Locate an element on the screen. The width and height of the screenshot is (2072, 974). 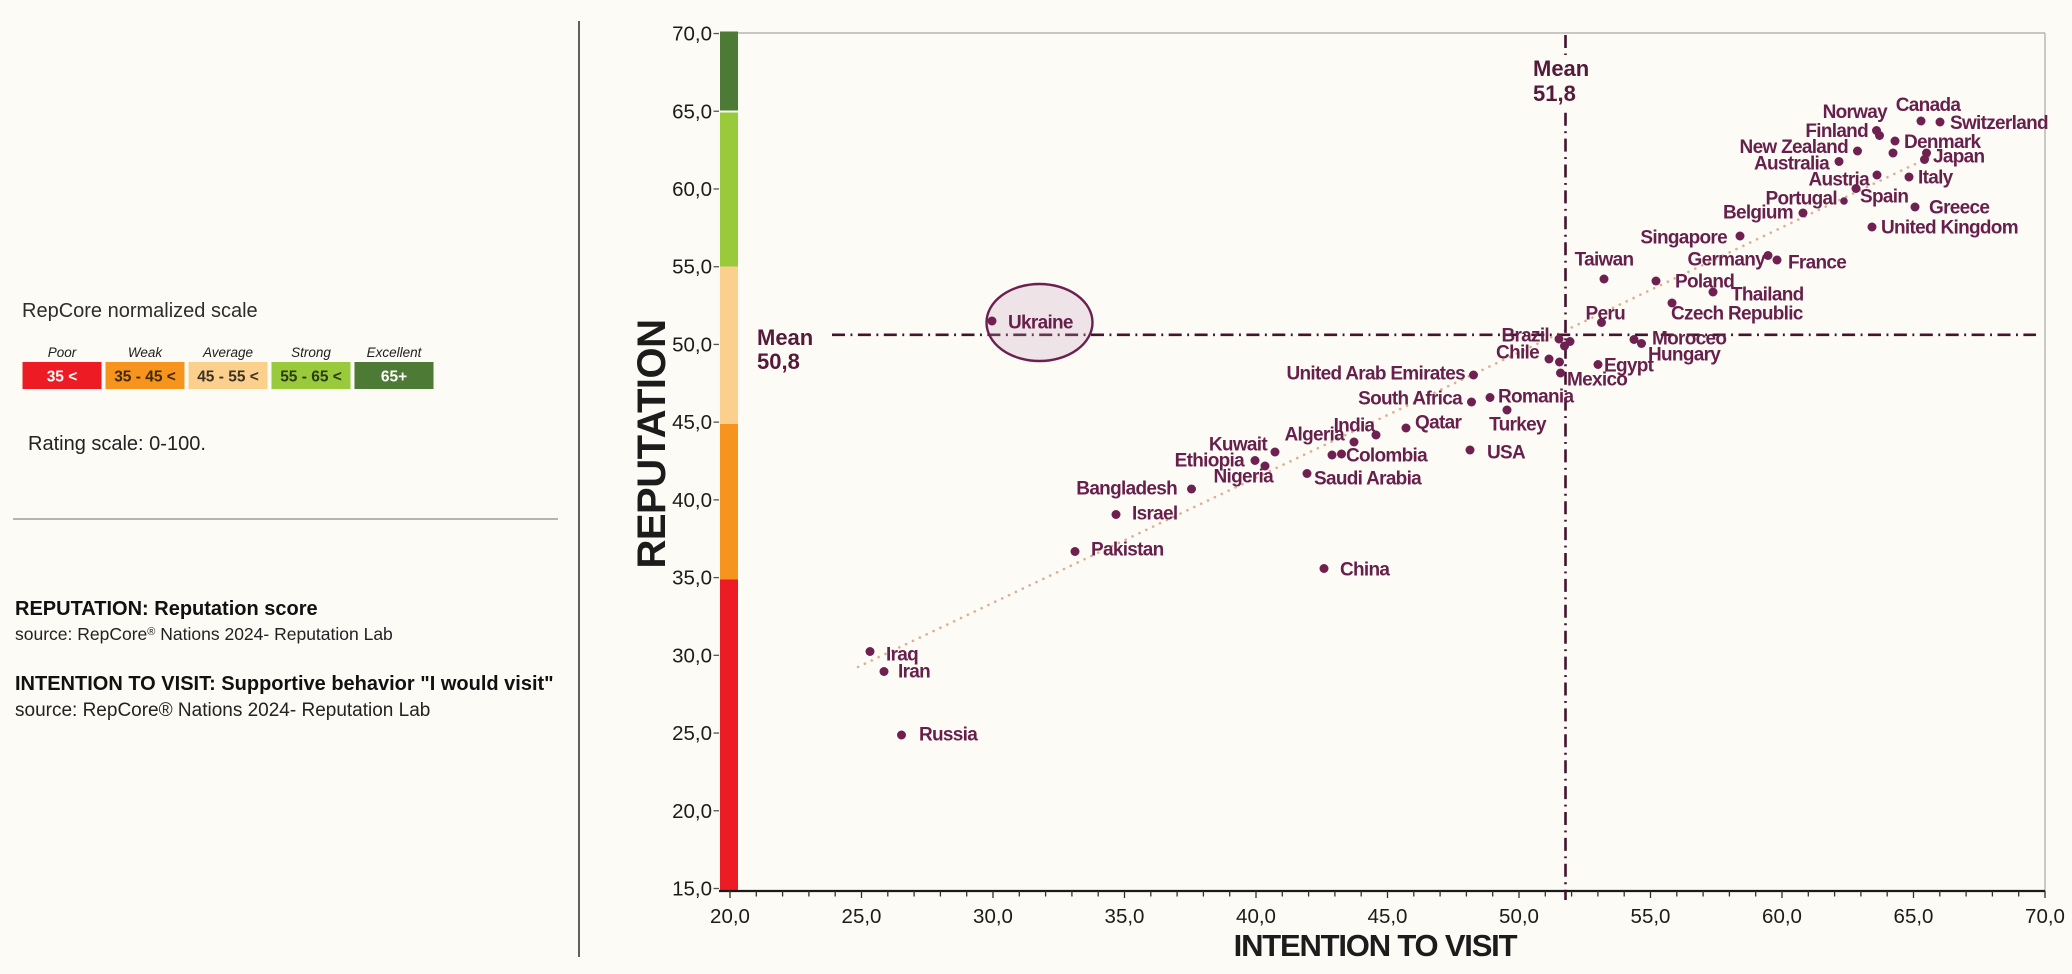
svg-text: Belgium is located at coordinates (1758, 213).